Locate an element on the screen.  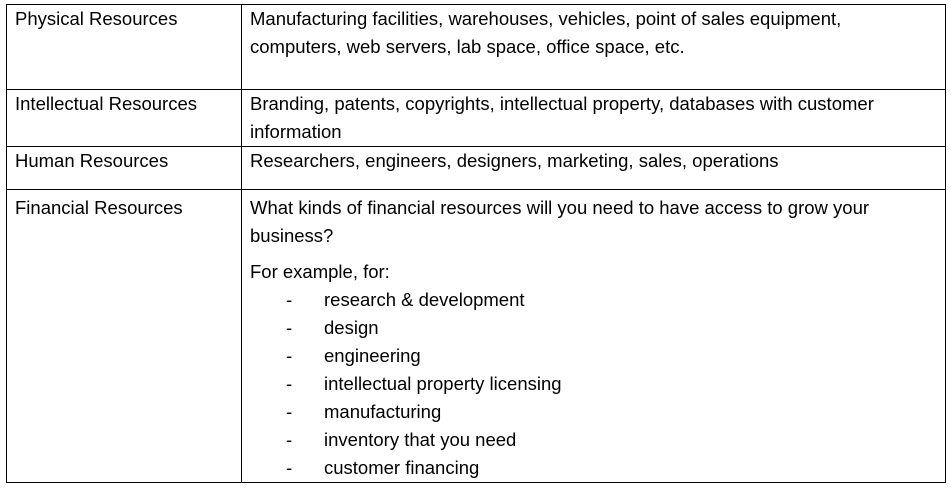
list-item: - engineering is located at coordinates (593, 356).